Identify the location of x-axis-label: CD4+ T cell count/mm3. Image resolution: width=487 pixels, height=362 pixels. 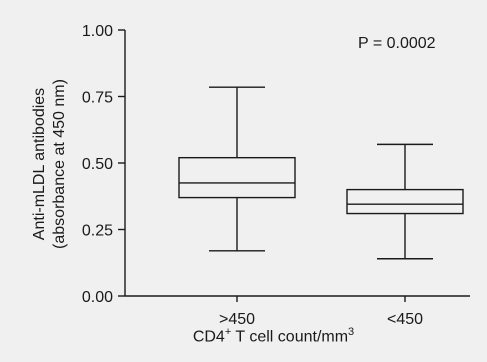
(273, 336).